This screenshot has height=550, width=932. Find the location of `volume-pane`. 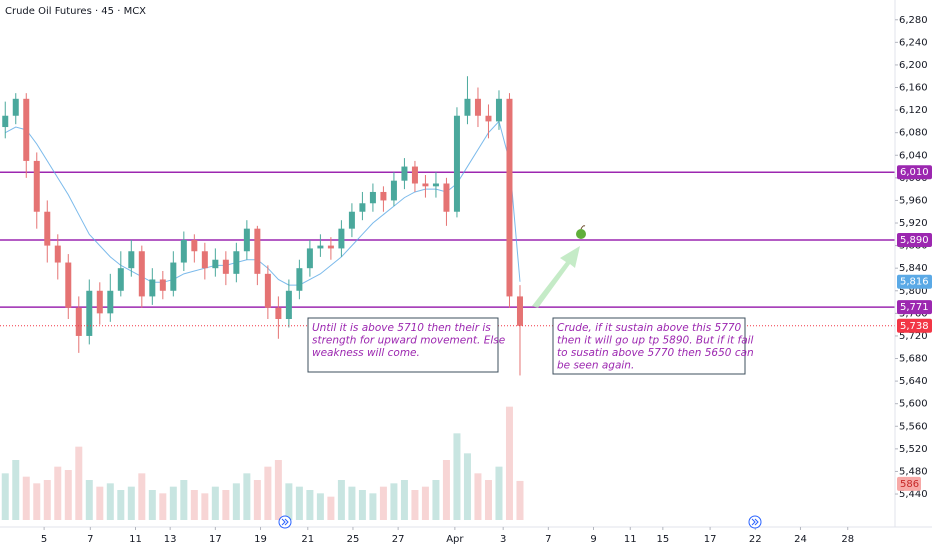

volume-pane is located at coordinates (262, 463).